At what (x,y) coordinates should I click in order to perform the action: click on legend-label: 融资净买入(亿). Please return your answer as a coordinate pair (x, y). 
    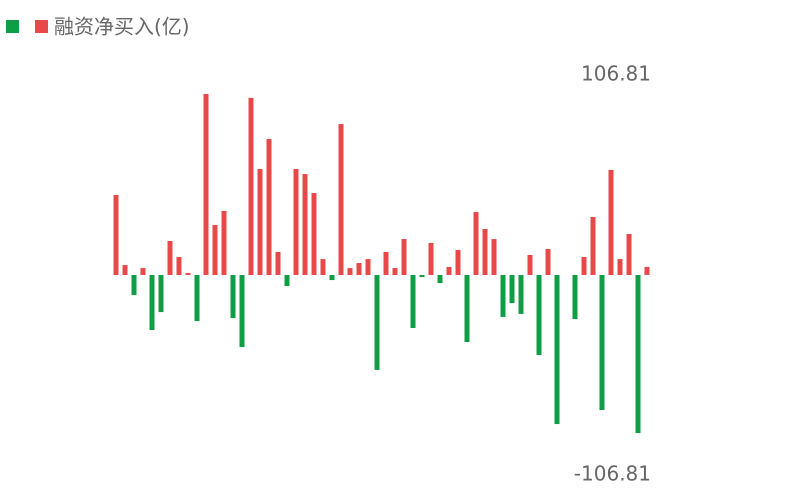
    Looking at the image, I should click on (122, 27).